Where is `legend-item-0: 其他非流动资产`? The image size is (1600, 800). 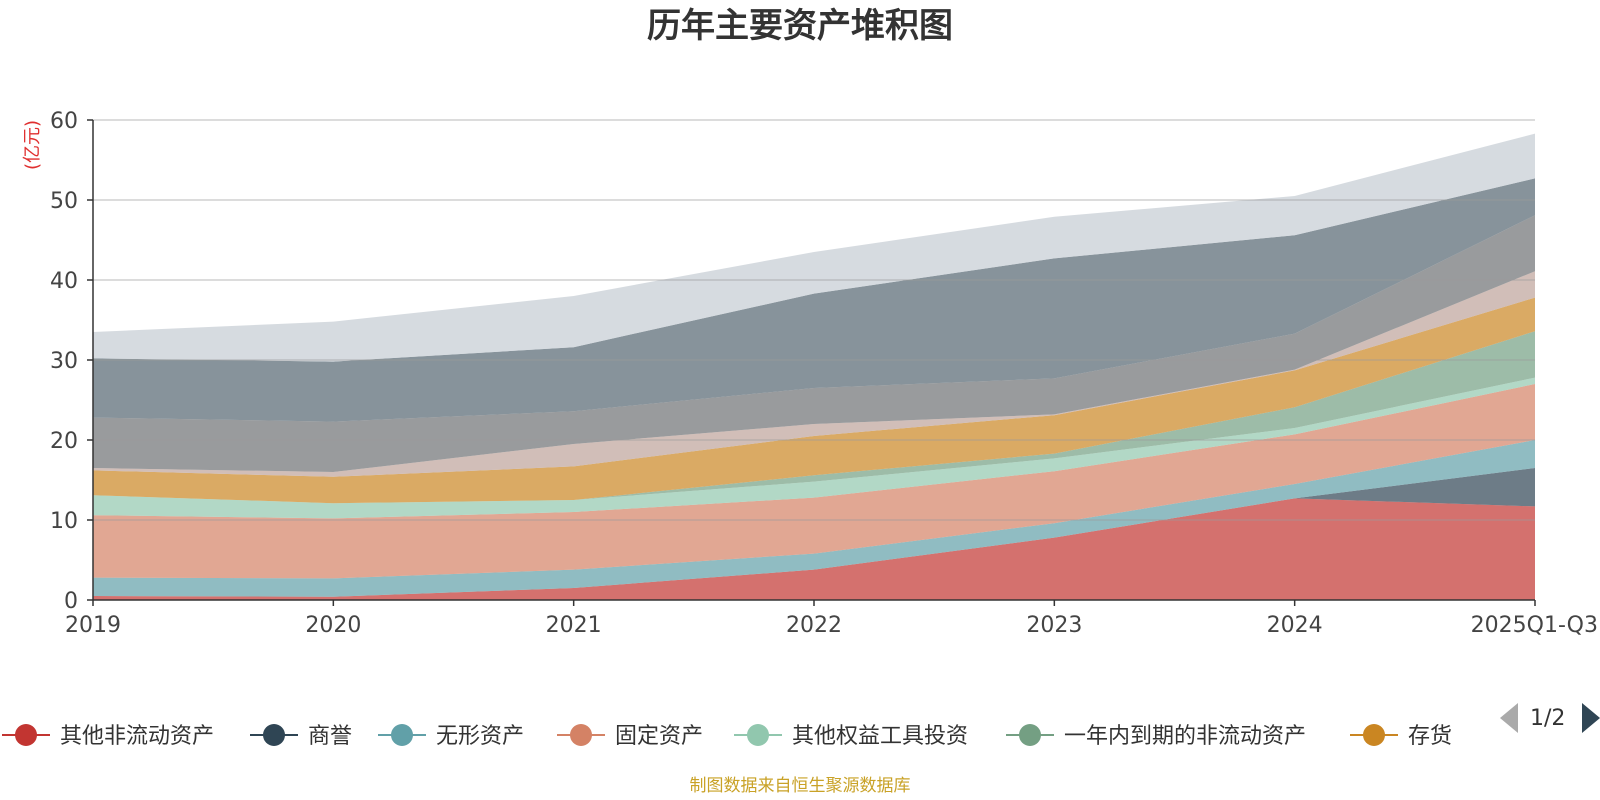 legend-item-0: 其他非流动资产 is located at coordinates (108, 736).